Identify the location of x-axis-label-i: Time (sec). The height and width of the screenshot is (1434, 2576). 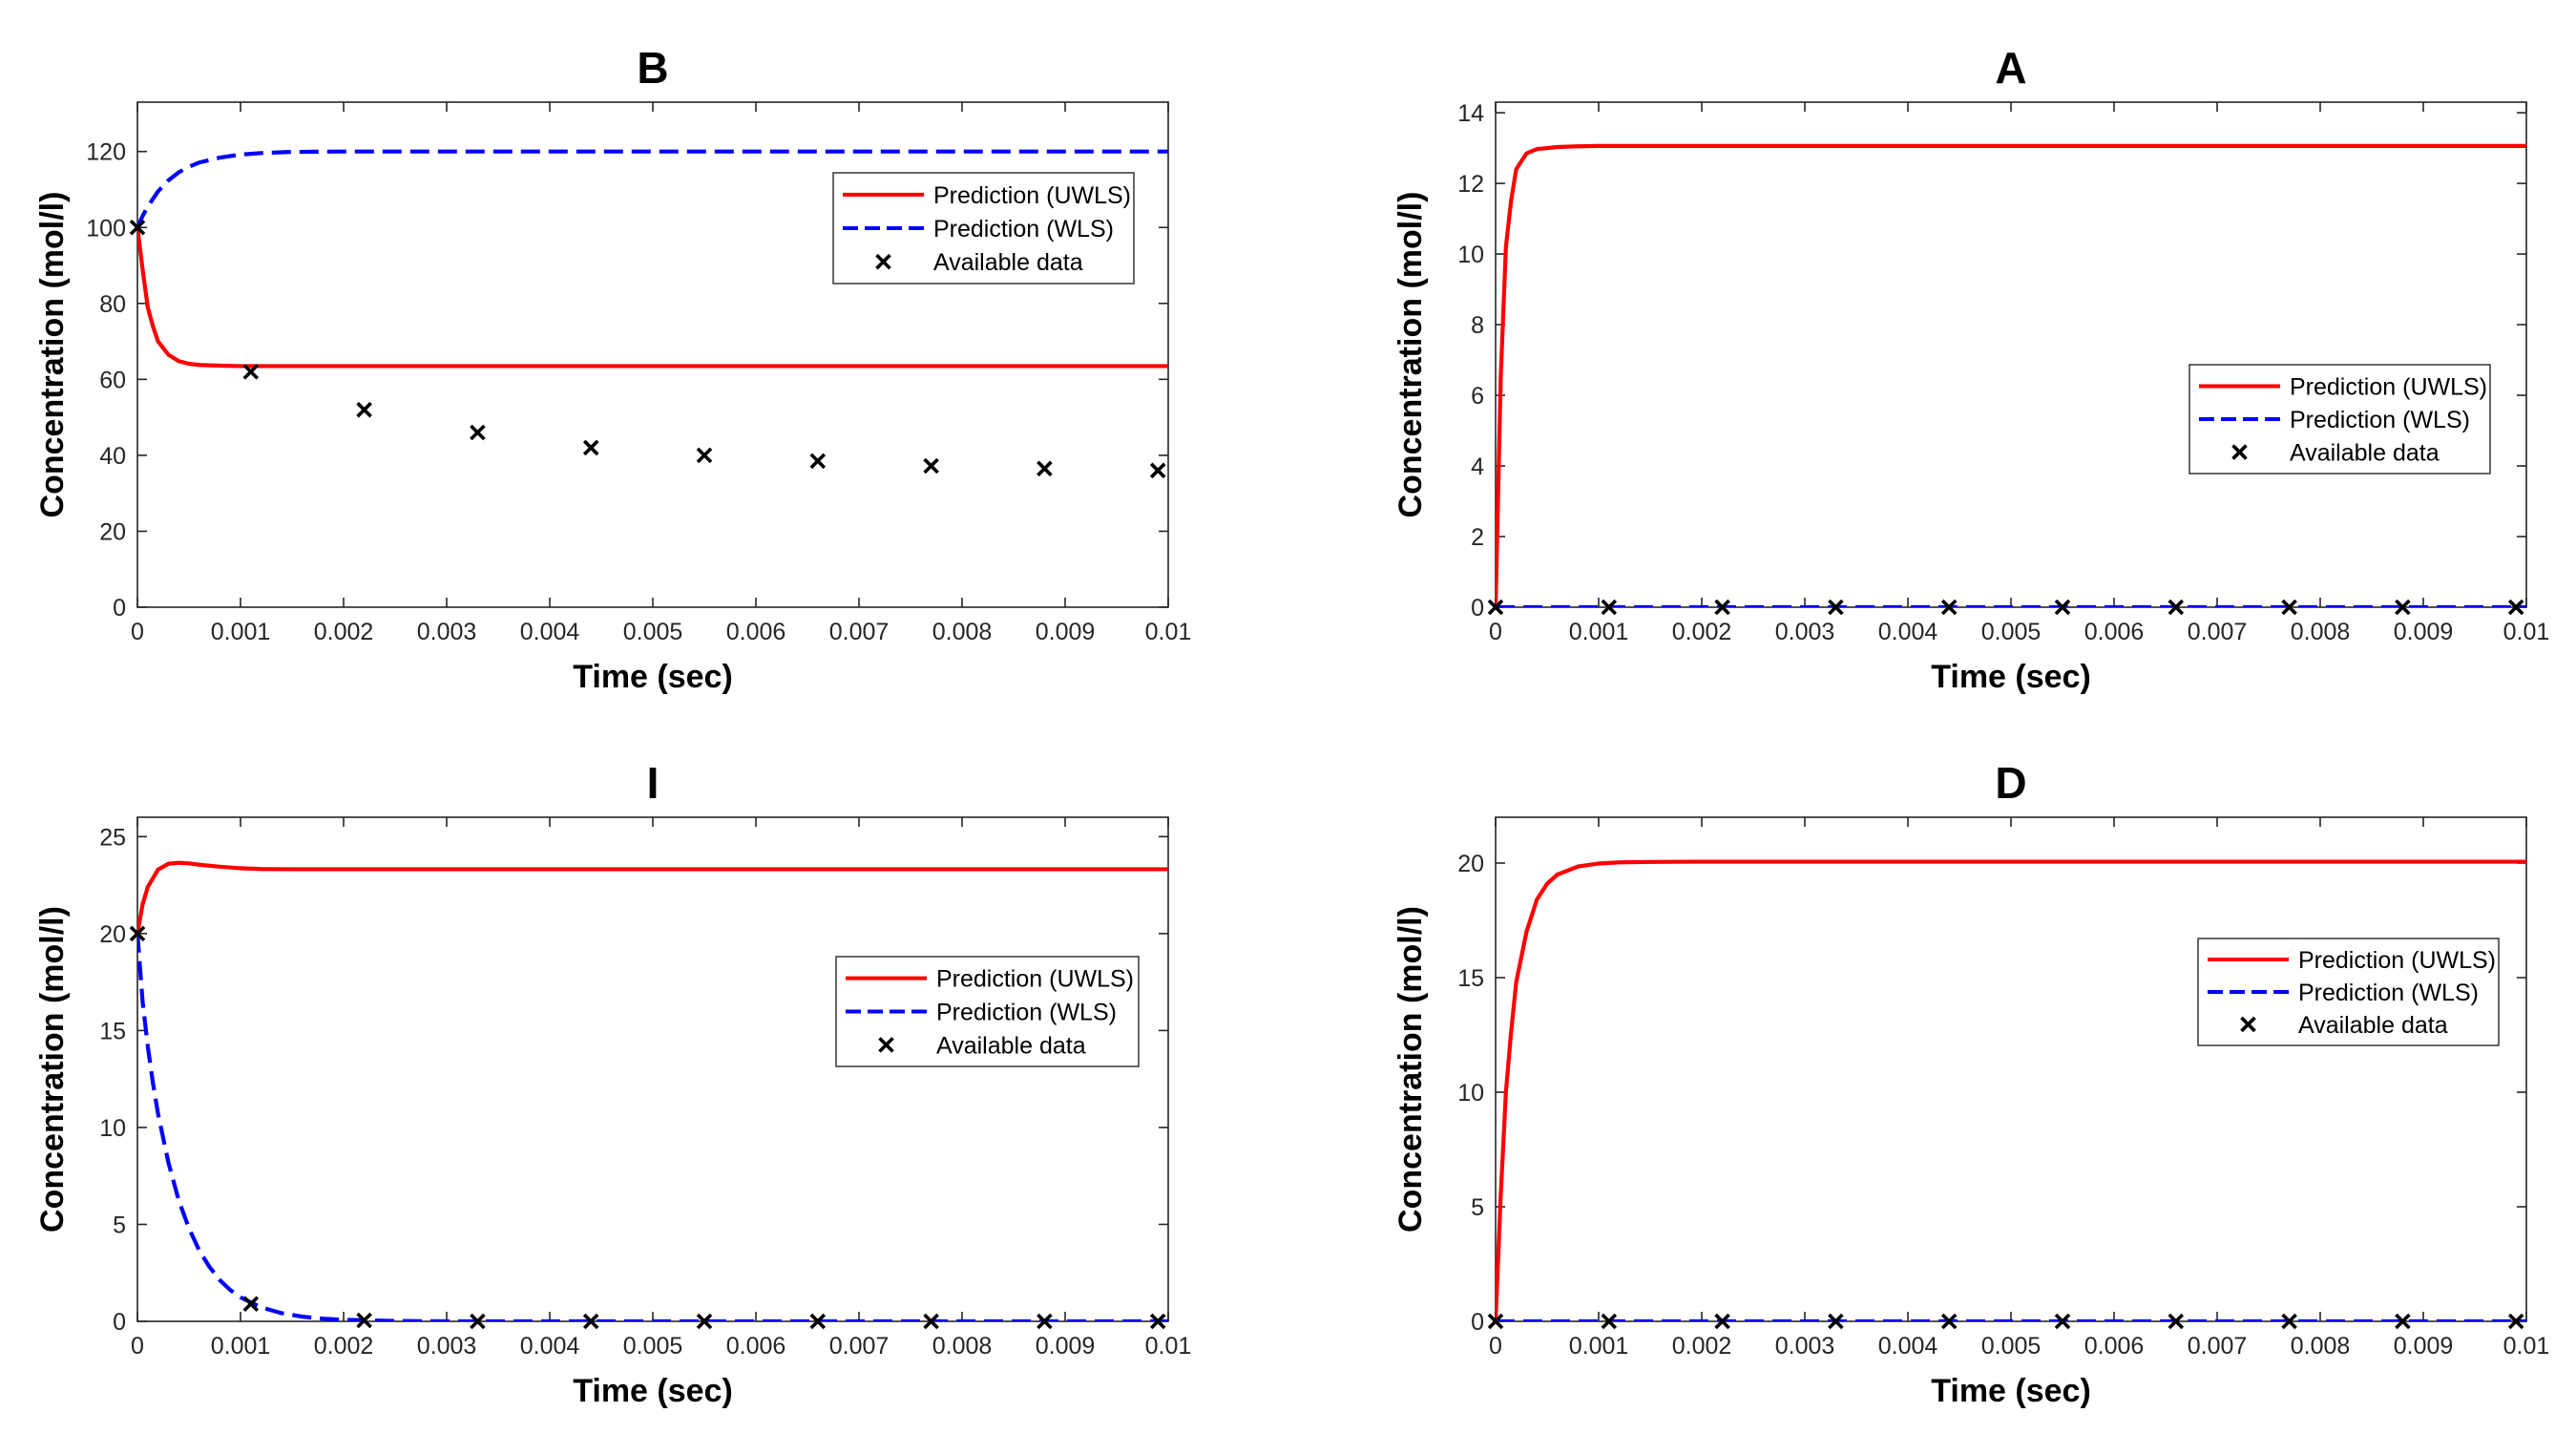
(653, 1391).